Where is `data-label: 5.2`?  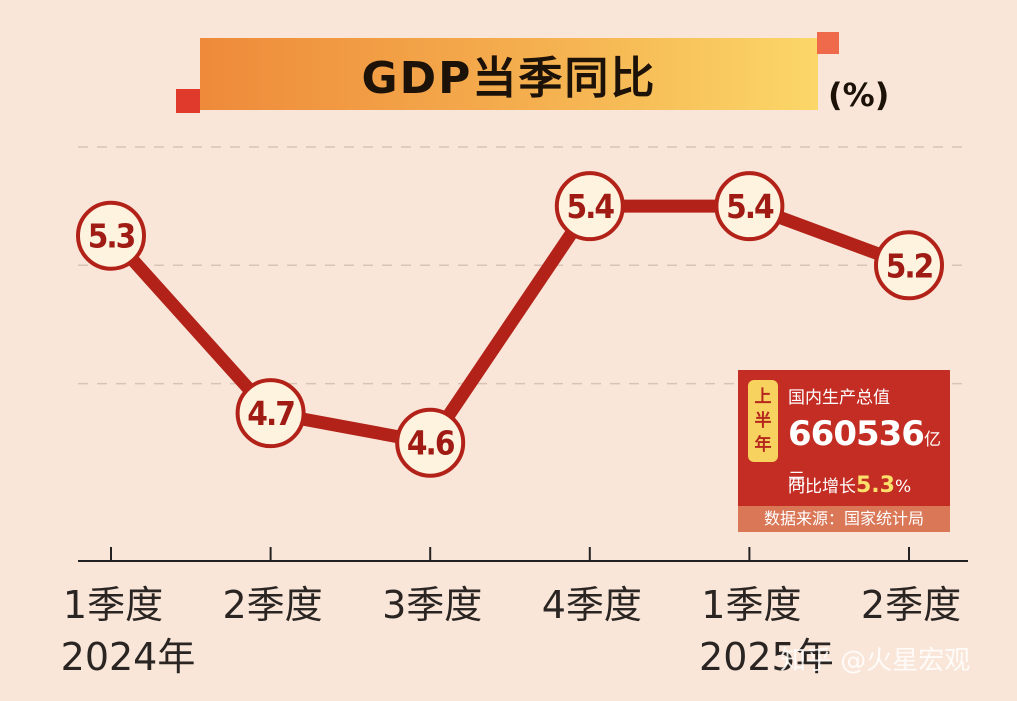 data-label: 5.2 is located at coordinates (909, 265).